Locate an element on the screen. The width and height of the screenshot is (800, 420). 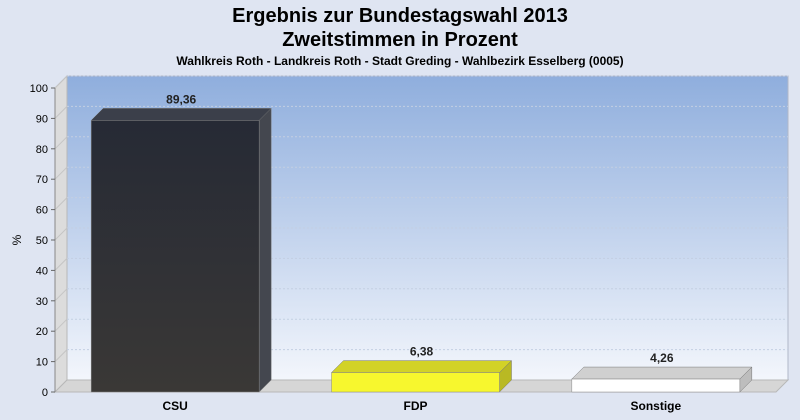
y-tick-label: 100 is located at coordinates (39, 89).